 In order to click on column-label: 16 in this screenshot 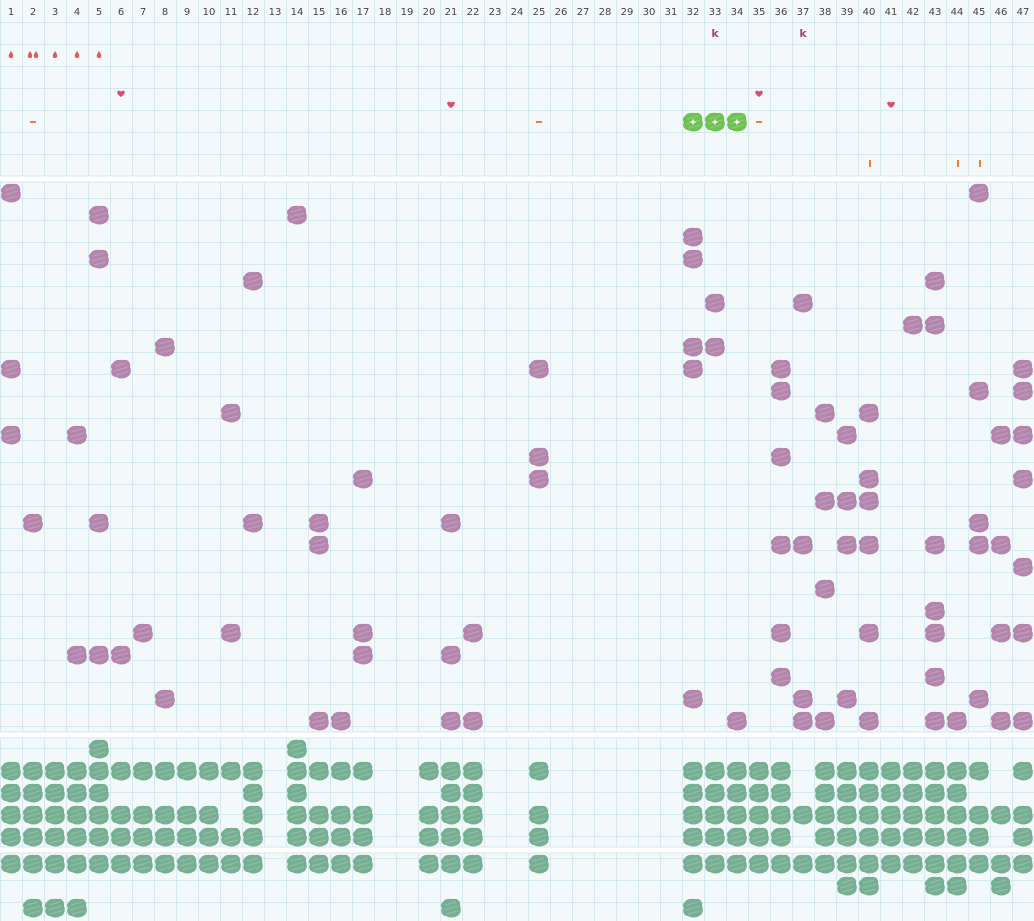, I will do `click(341, 12)`.